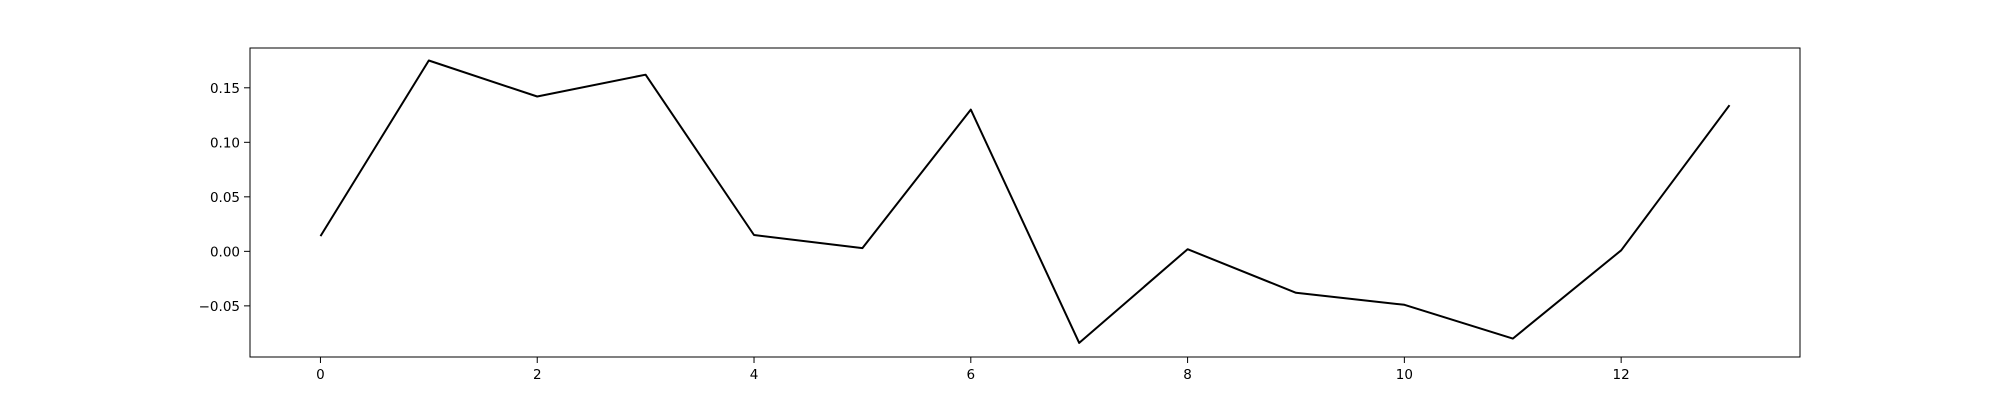 The height and width of the screenshot is (400, 2000). Describe the element at coordinates (320, 375) in the screenshot. I see `x-tick-label: 0` at that location.